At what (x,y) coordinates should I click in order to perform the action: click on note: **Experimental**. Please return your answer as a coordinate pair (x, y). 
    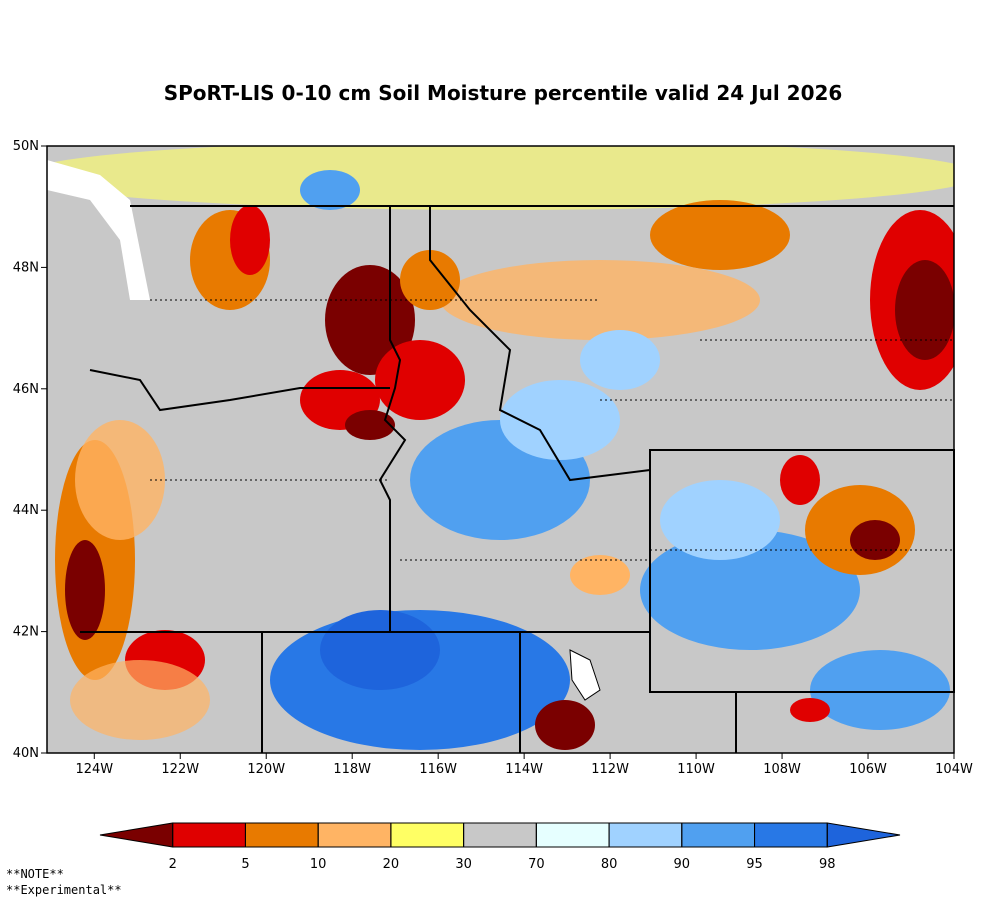
    Looking at the image, I should click on (64, 890).